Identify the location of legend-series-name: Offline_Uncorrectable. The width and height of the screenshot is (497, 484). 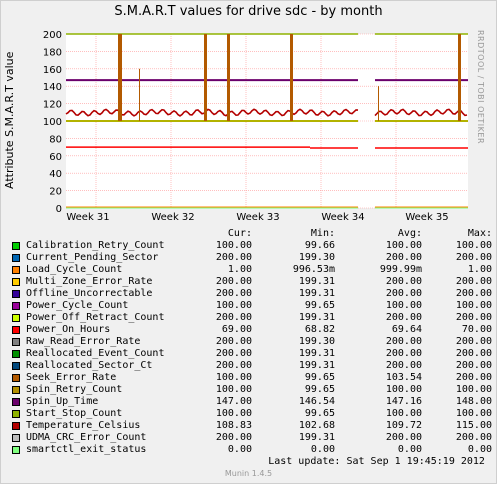
(89, 293).